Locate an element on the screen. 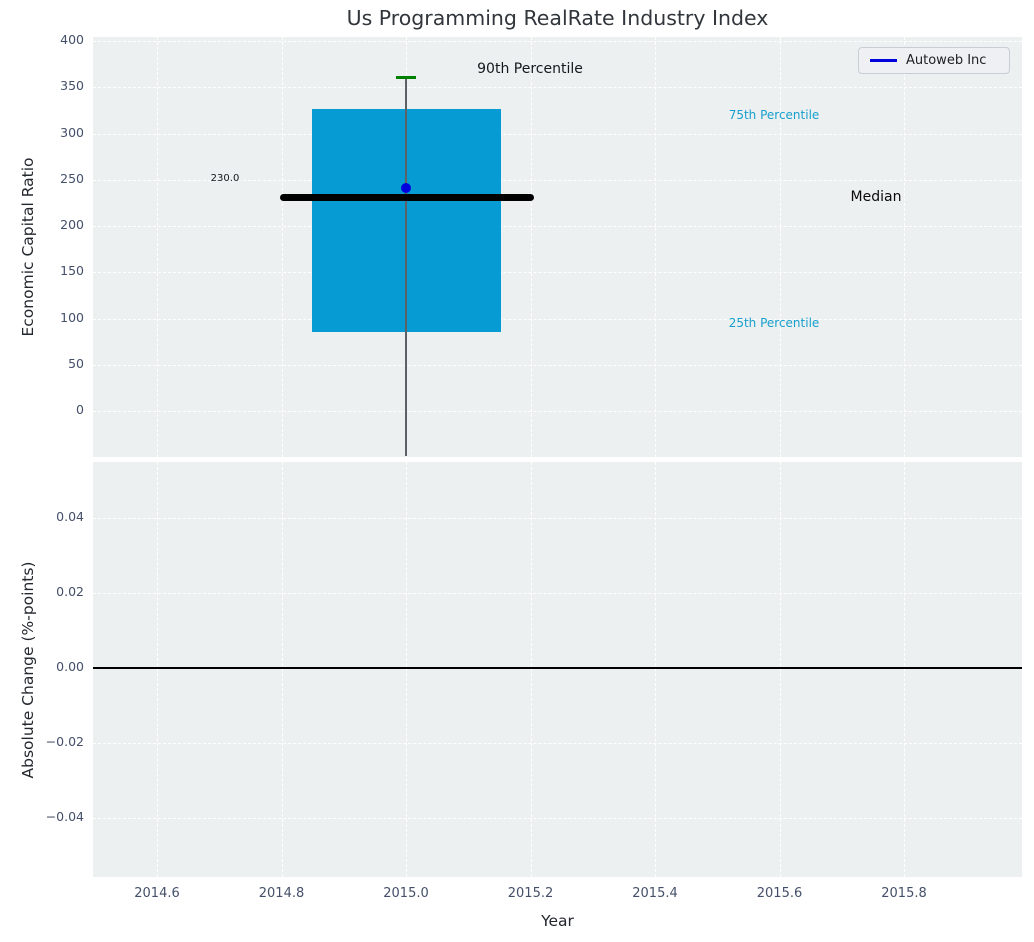 Image resolution: width=1034 pixels, height=942 pixels. y-tick-label: −0.02 is located at coordinates (64, 741).